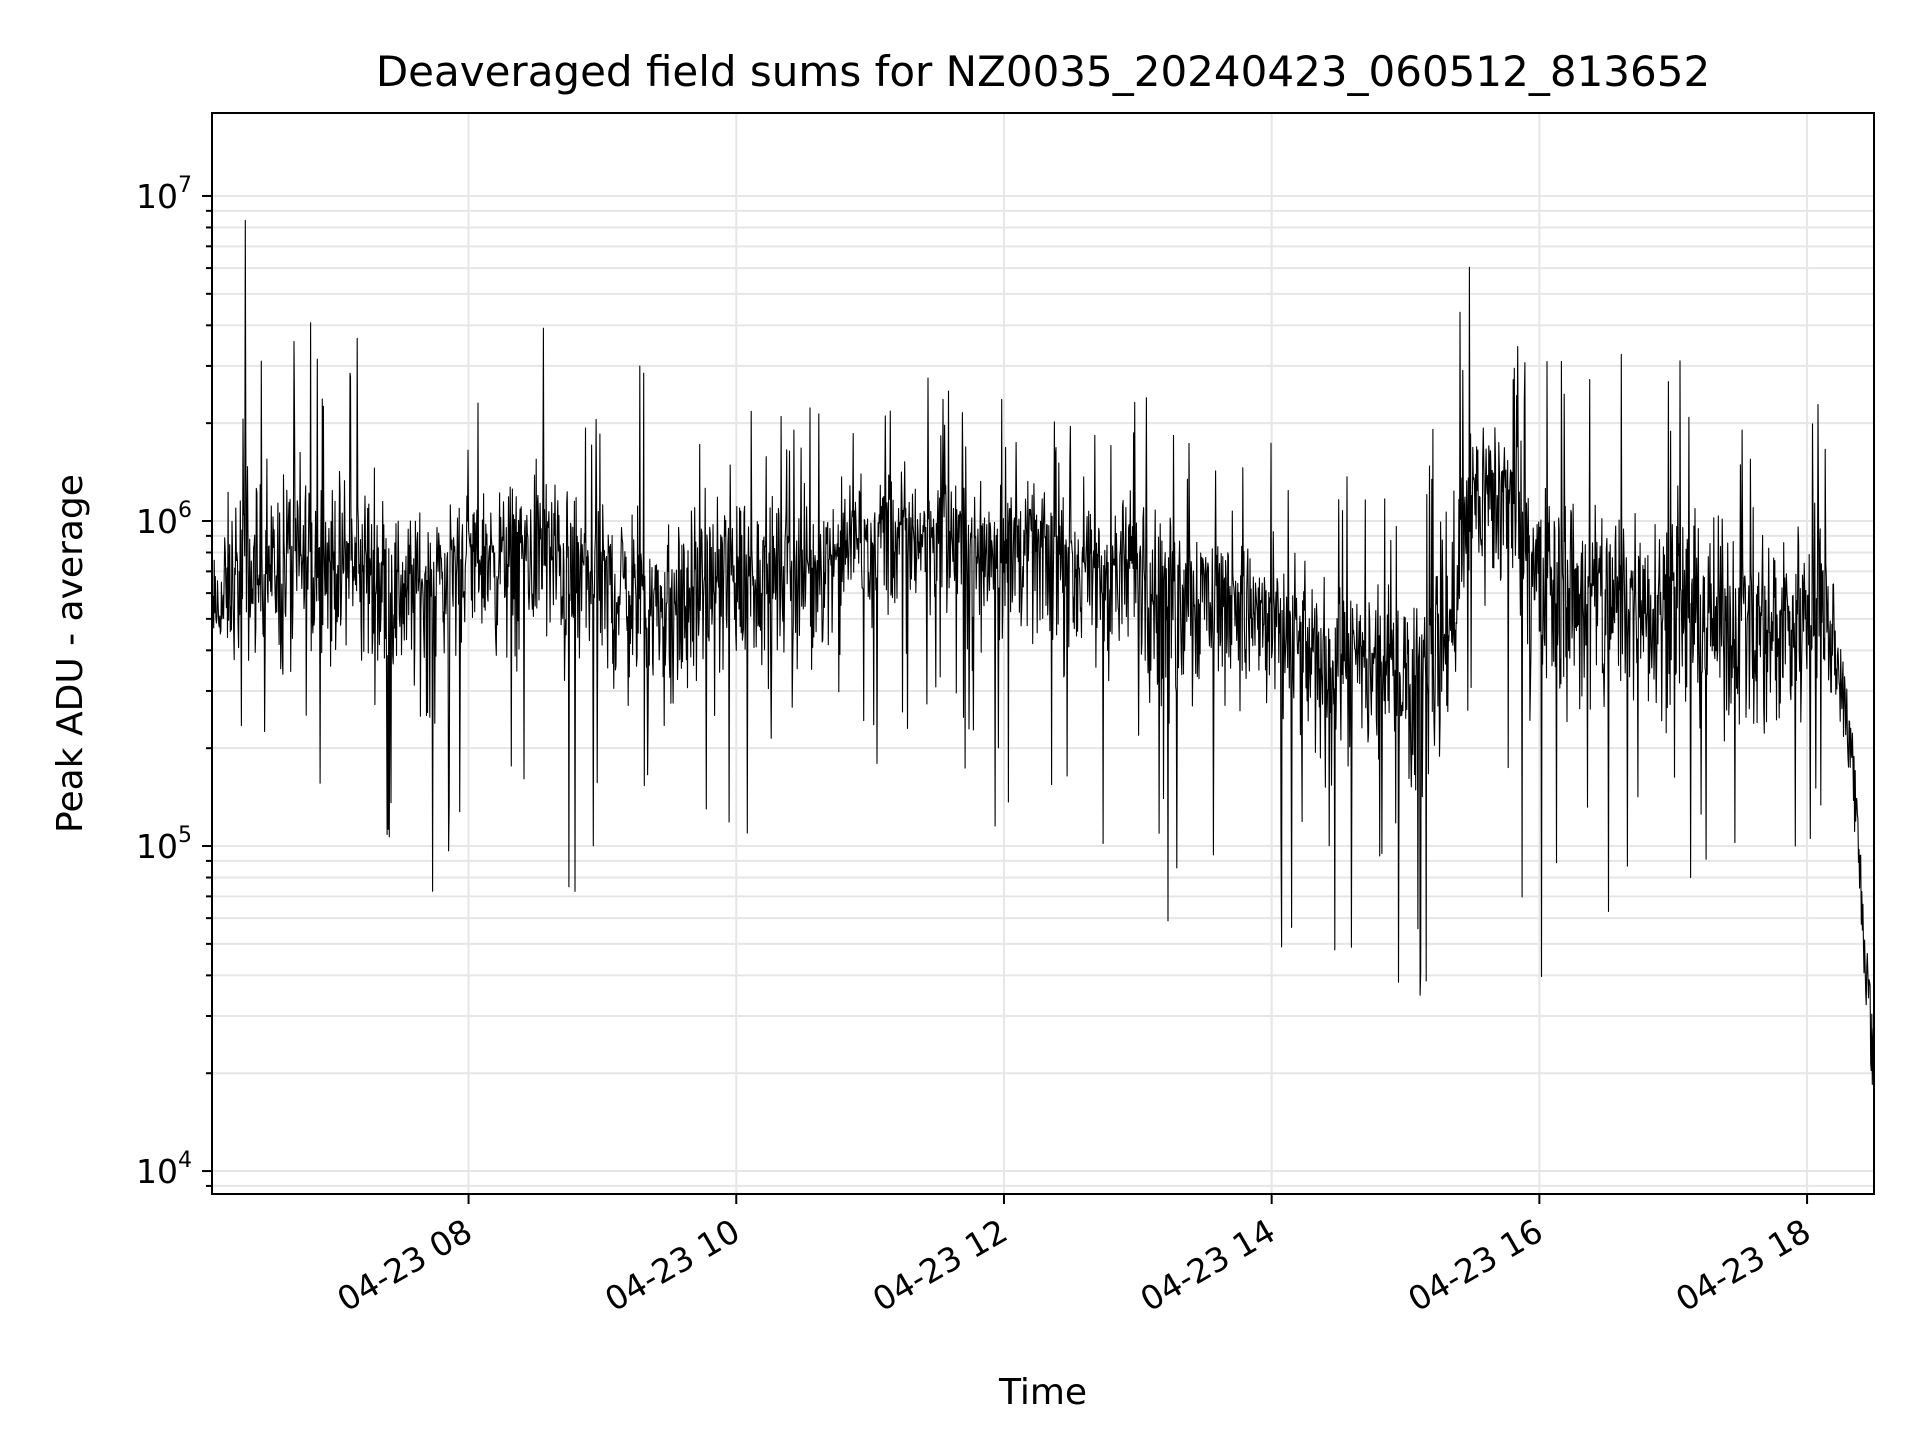  What do you see at coordinates (164, 519) in the screenshot?
I see `y-tick-label: 10⁶` at bounding box center [164, 519].